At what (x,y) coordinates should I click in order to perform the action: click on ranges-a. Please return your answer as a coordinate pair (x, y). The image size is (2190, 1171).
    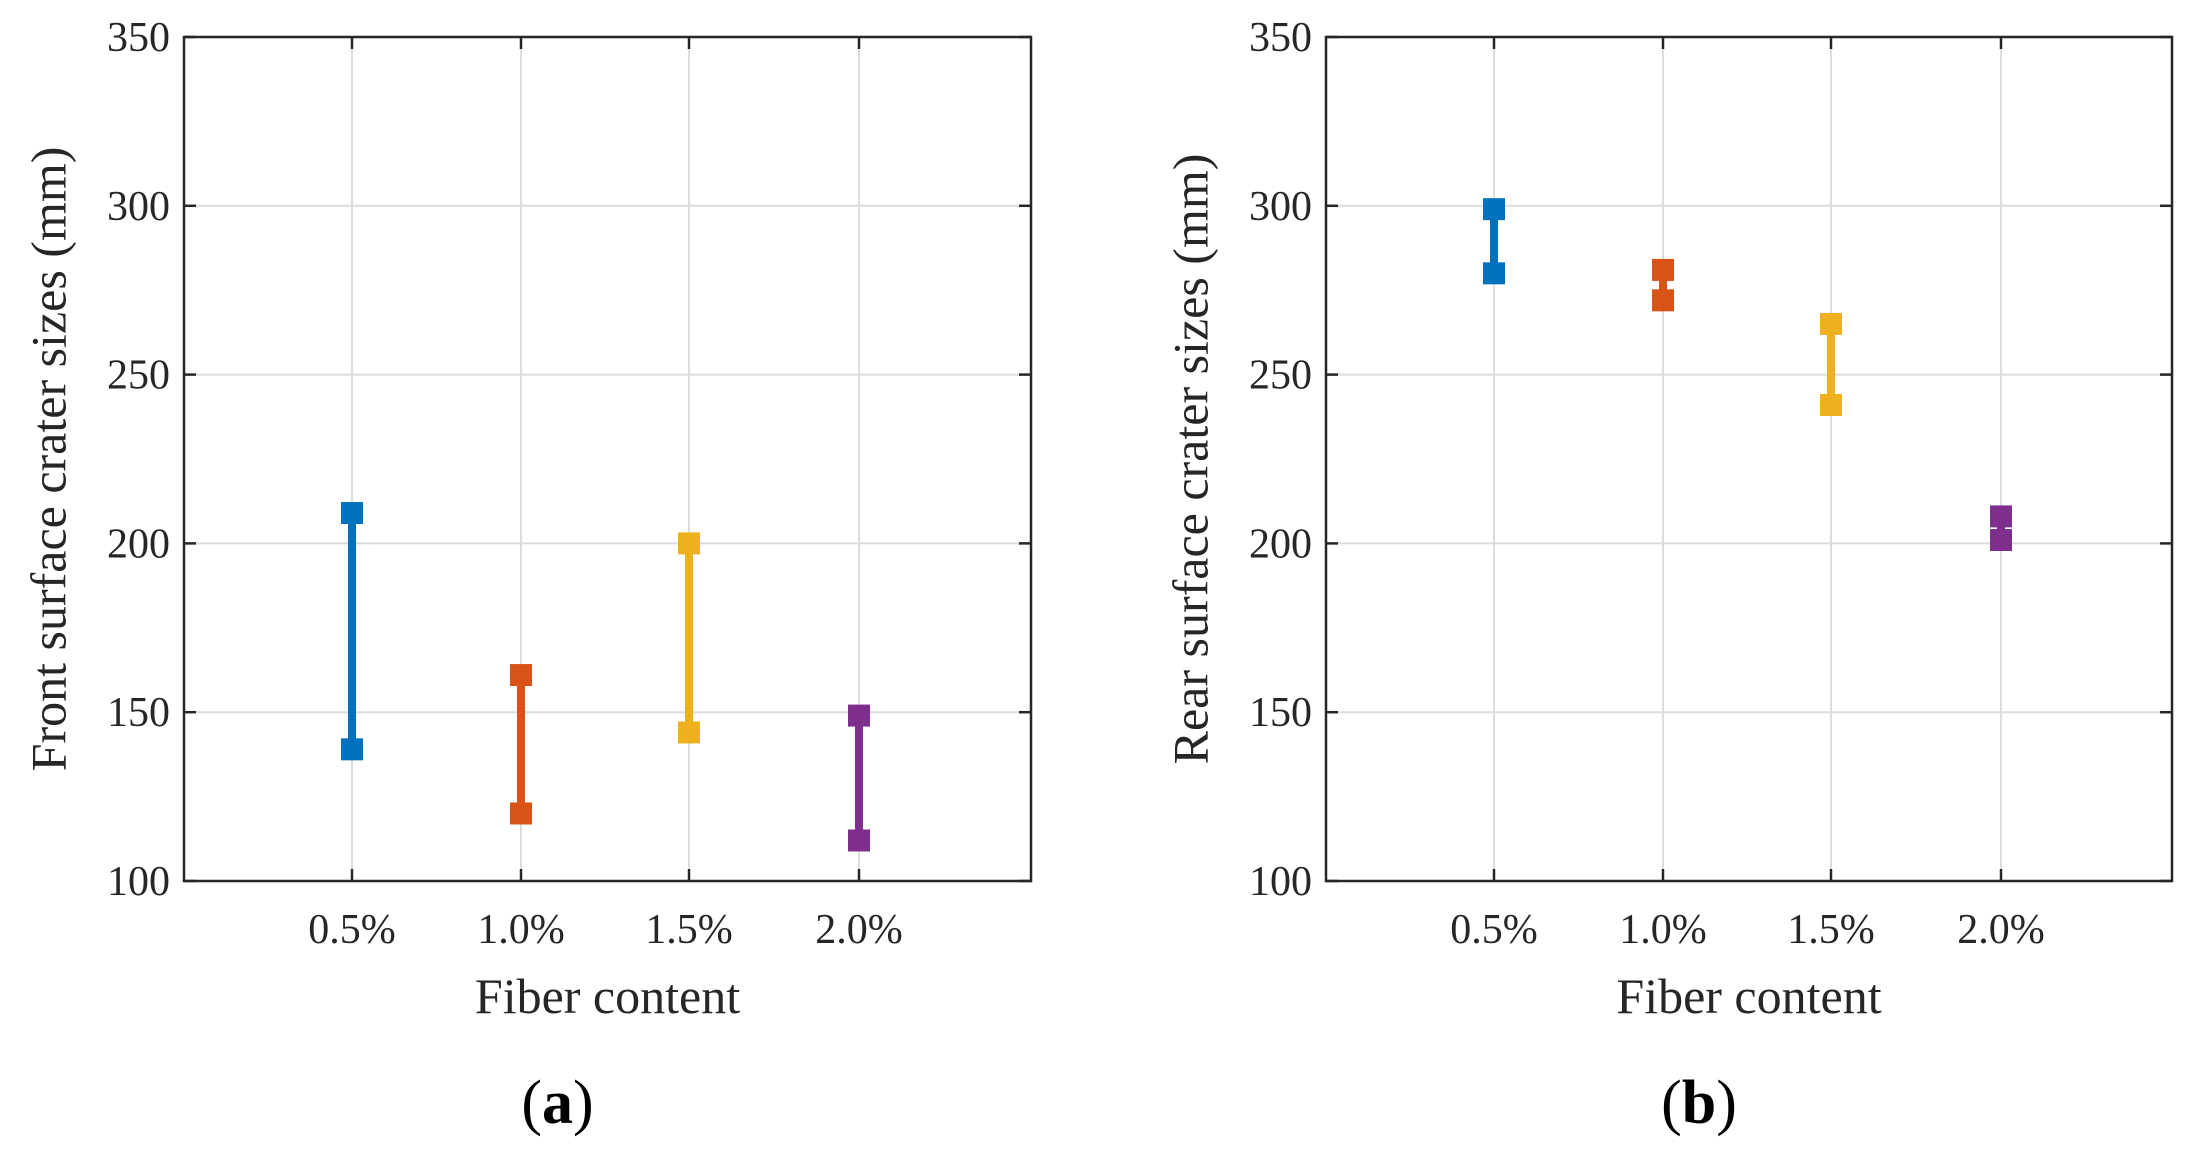
    Looking at the image, I should click on (605, 677).